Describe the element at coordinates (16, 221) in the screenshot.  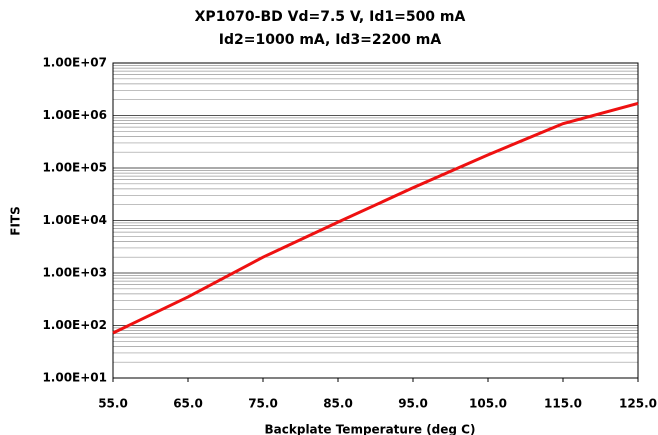
I see `y-axis-label: FITS` at that location.